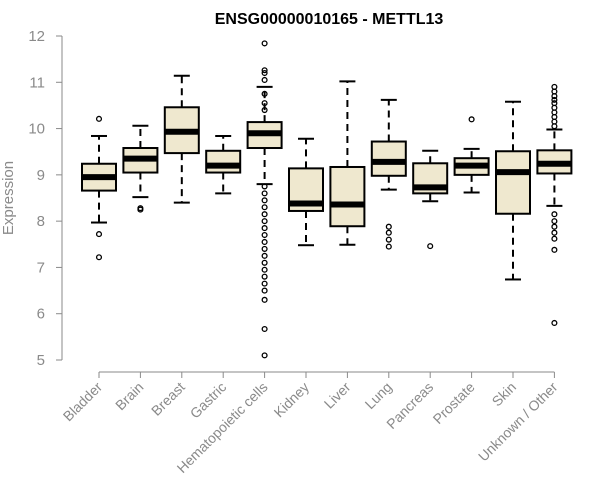 Image resolution: width=600 pixels, height=500 pixels. What do you see at coordinates (518, 422) in the screenshot?
I see `x-tick-label: Unknown / Other` at bounding box center [518, 422].